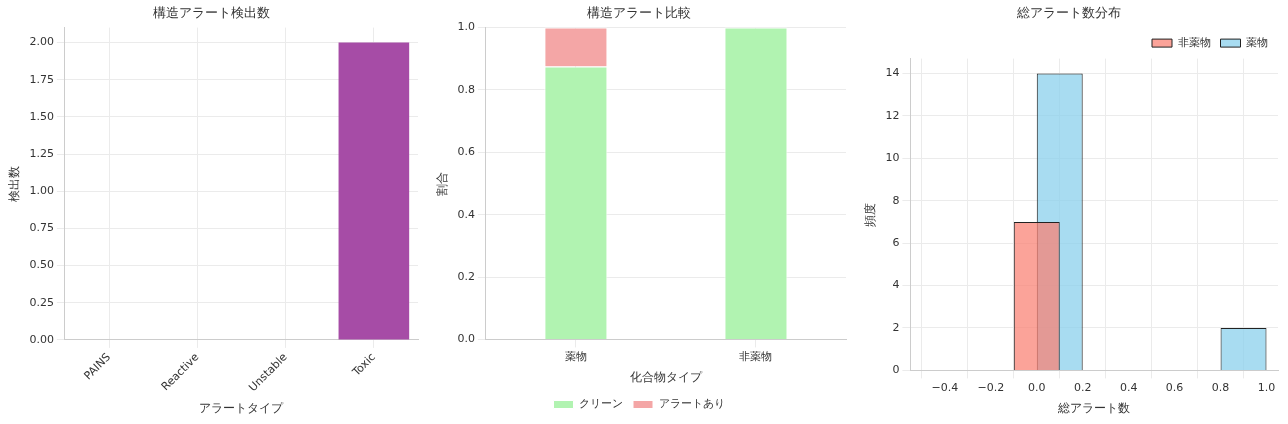 Image resolution: width=1288 pixels, height=424 pixels. Describe the element at coordinates (601, 404) in the screenshot. I see `legend-label: クリーン` at that location.